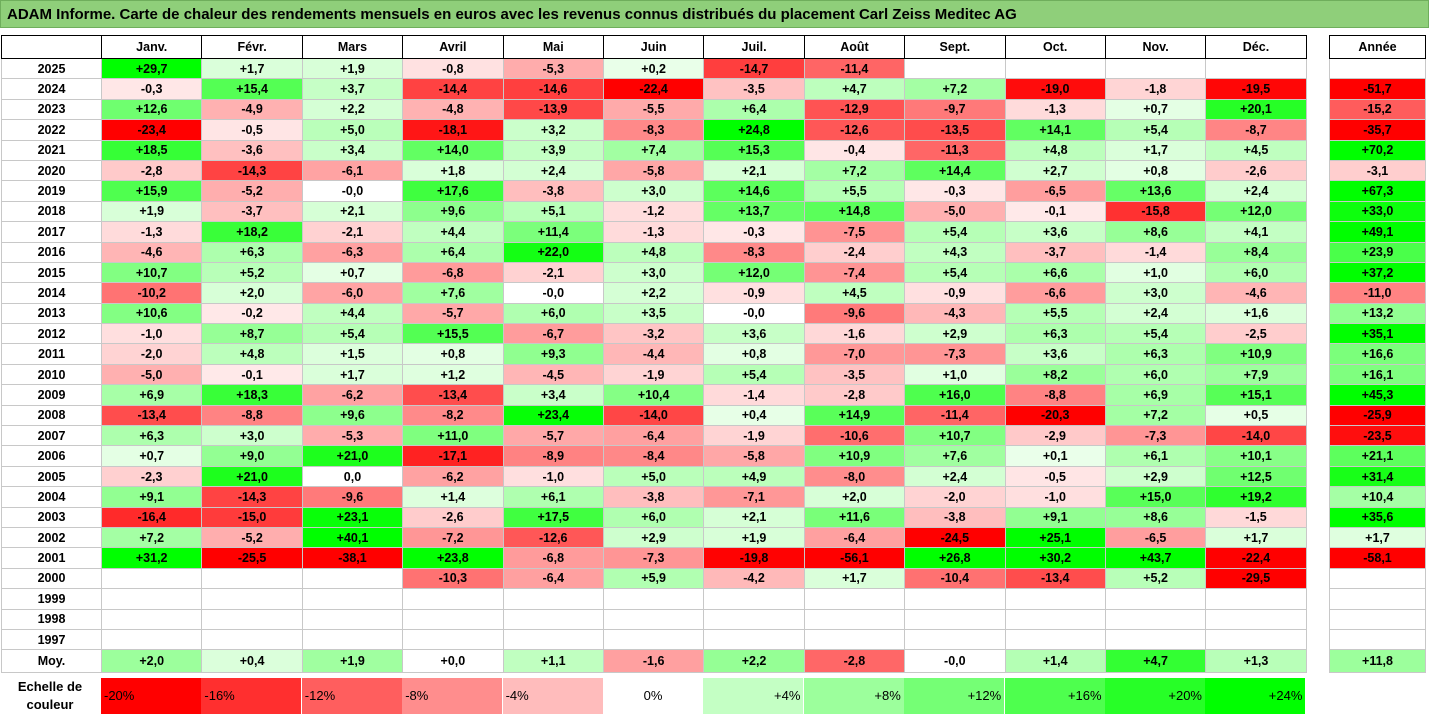 The height and width of the screenshot is (718, 1431). Describe the element at coordinates (453, 109) in the screenshot. I see `heatmap-cell: -4,8` at that location.